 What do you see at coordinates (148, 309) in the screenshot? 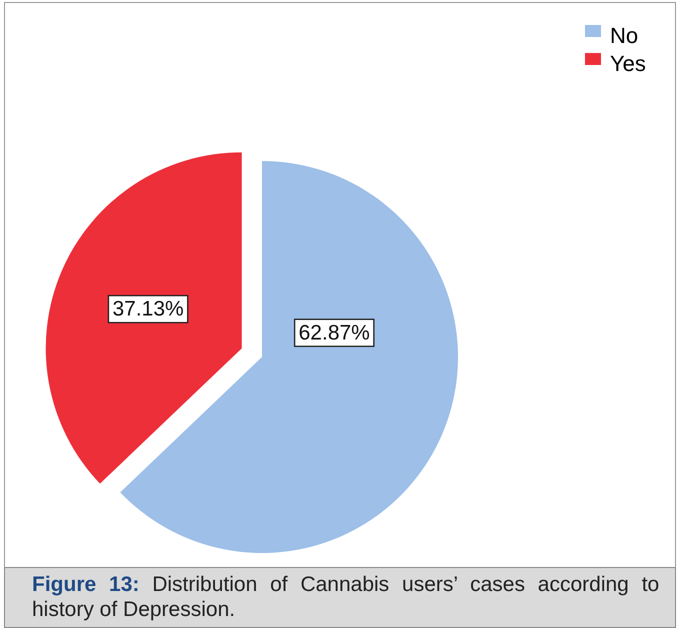
I see `data-label: 37.13%` at bounding box center [148, 309].